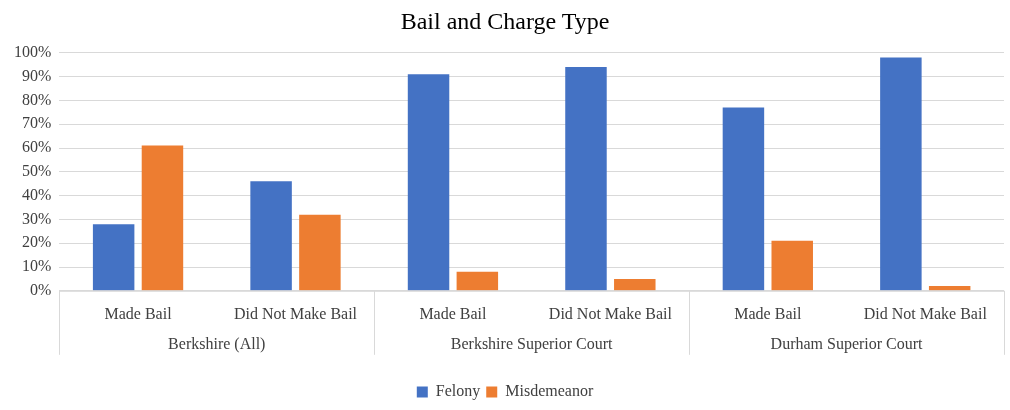  I want to click on legend-label: Felony, so click(458, 391).